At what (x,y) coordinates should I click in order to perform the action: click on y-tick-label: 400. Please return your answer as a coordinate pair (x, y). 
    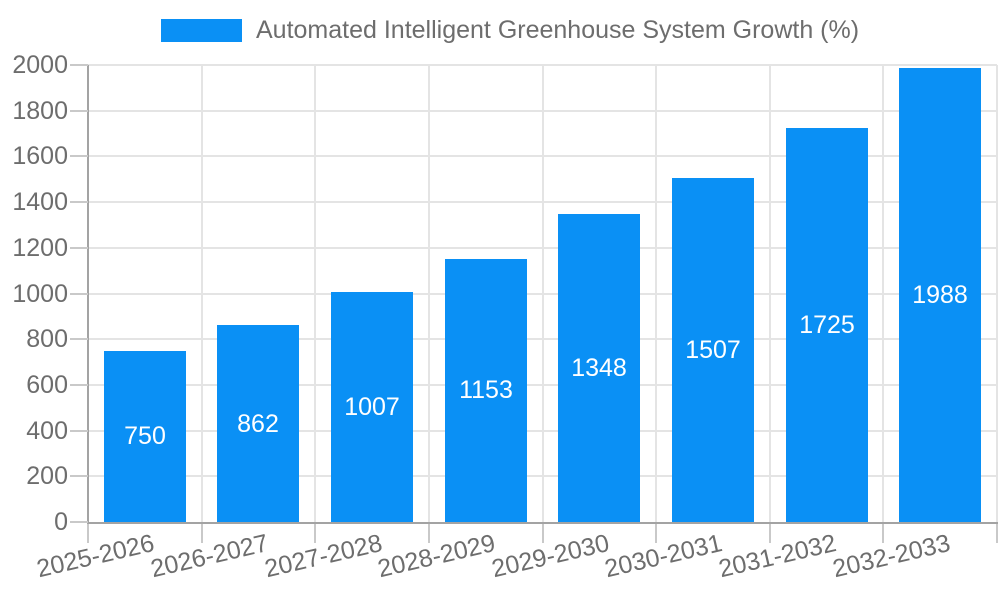
    Looking at the image, I should click on (47, 430).